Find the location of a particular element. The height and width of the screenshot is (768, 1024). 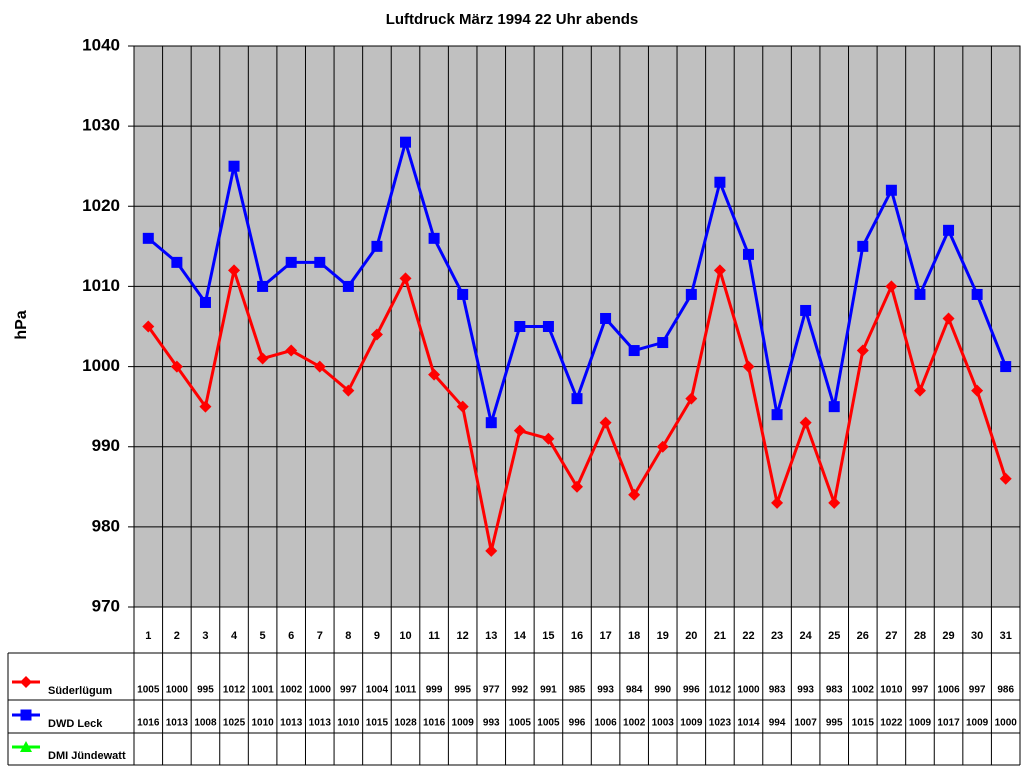

y-tick-label: 1020 is located at coordinates (101, 205).